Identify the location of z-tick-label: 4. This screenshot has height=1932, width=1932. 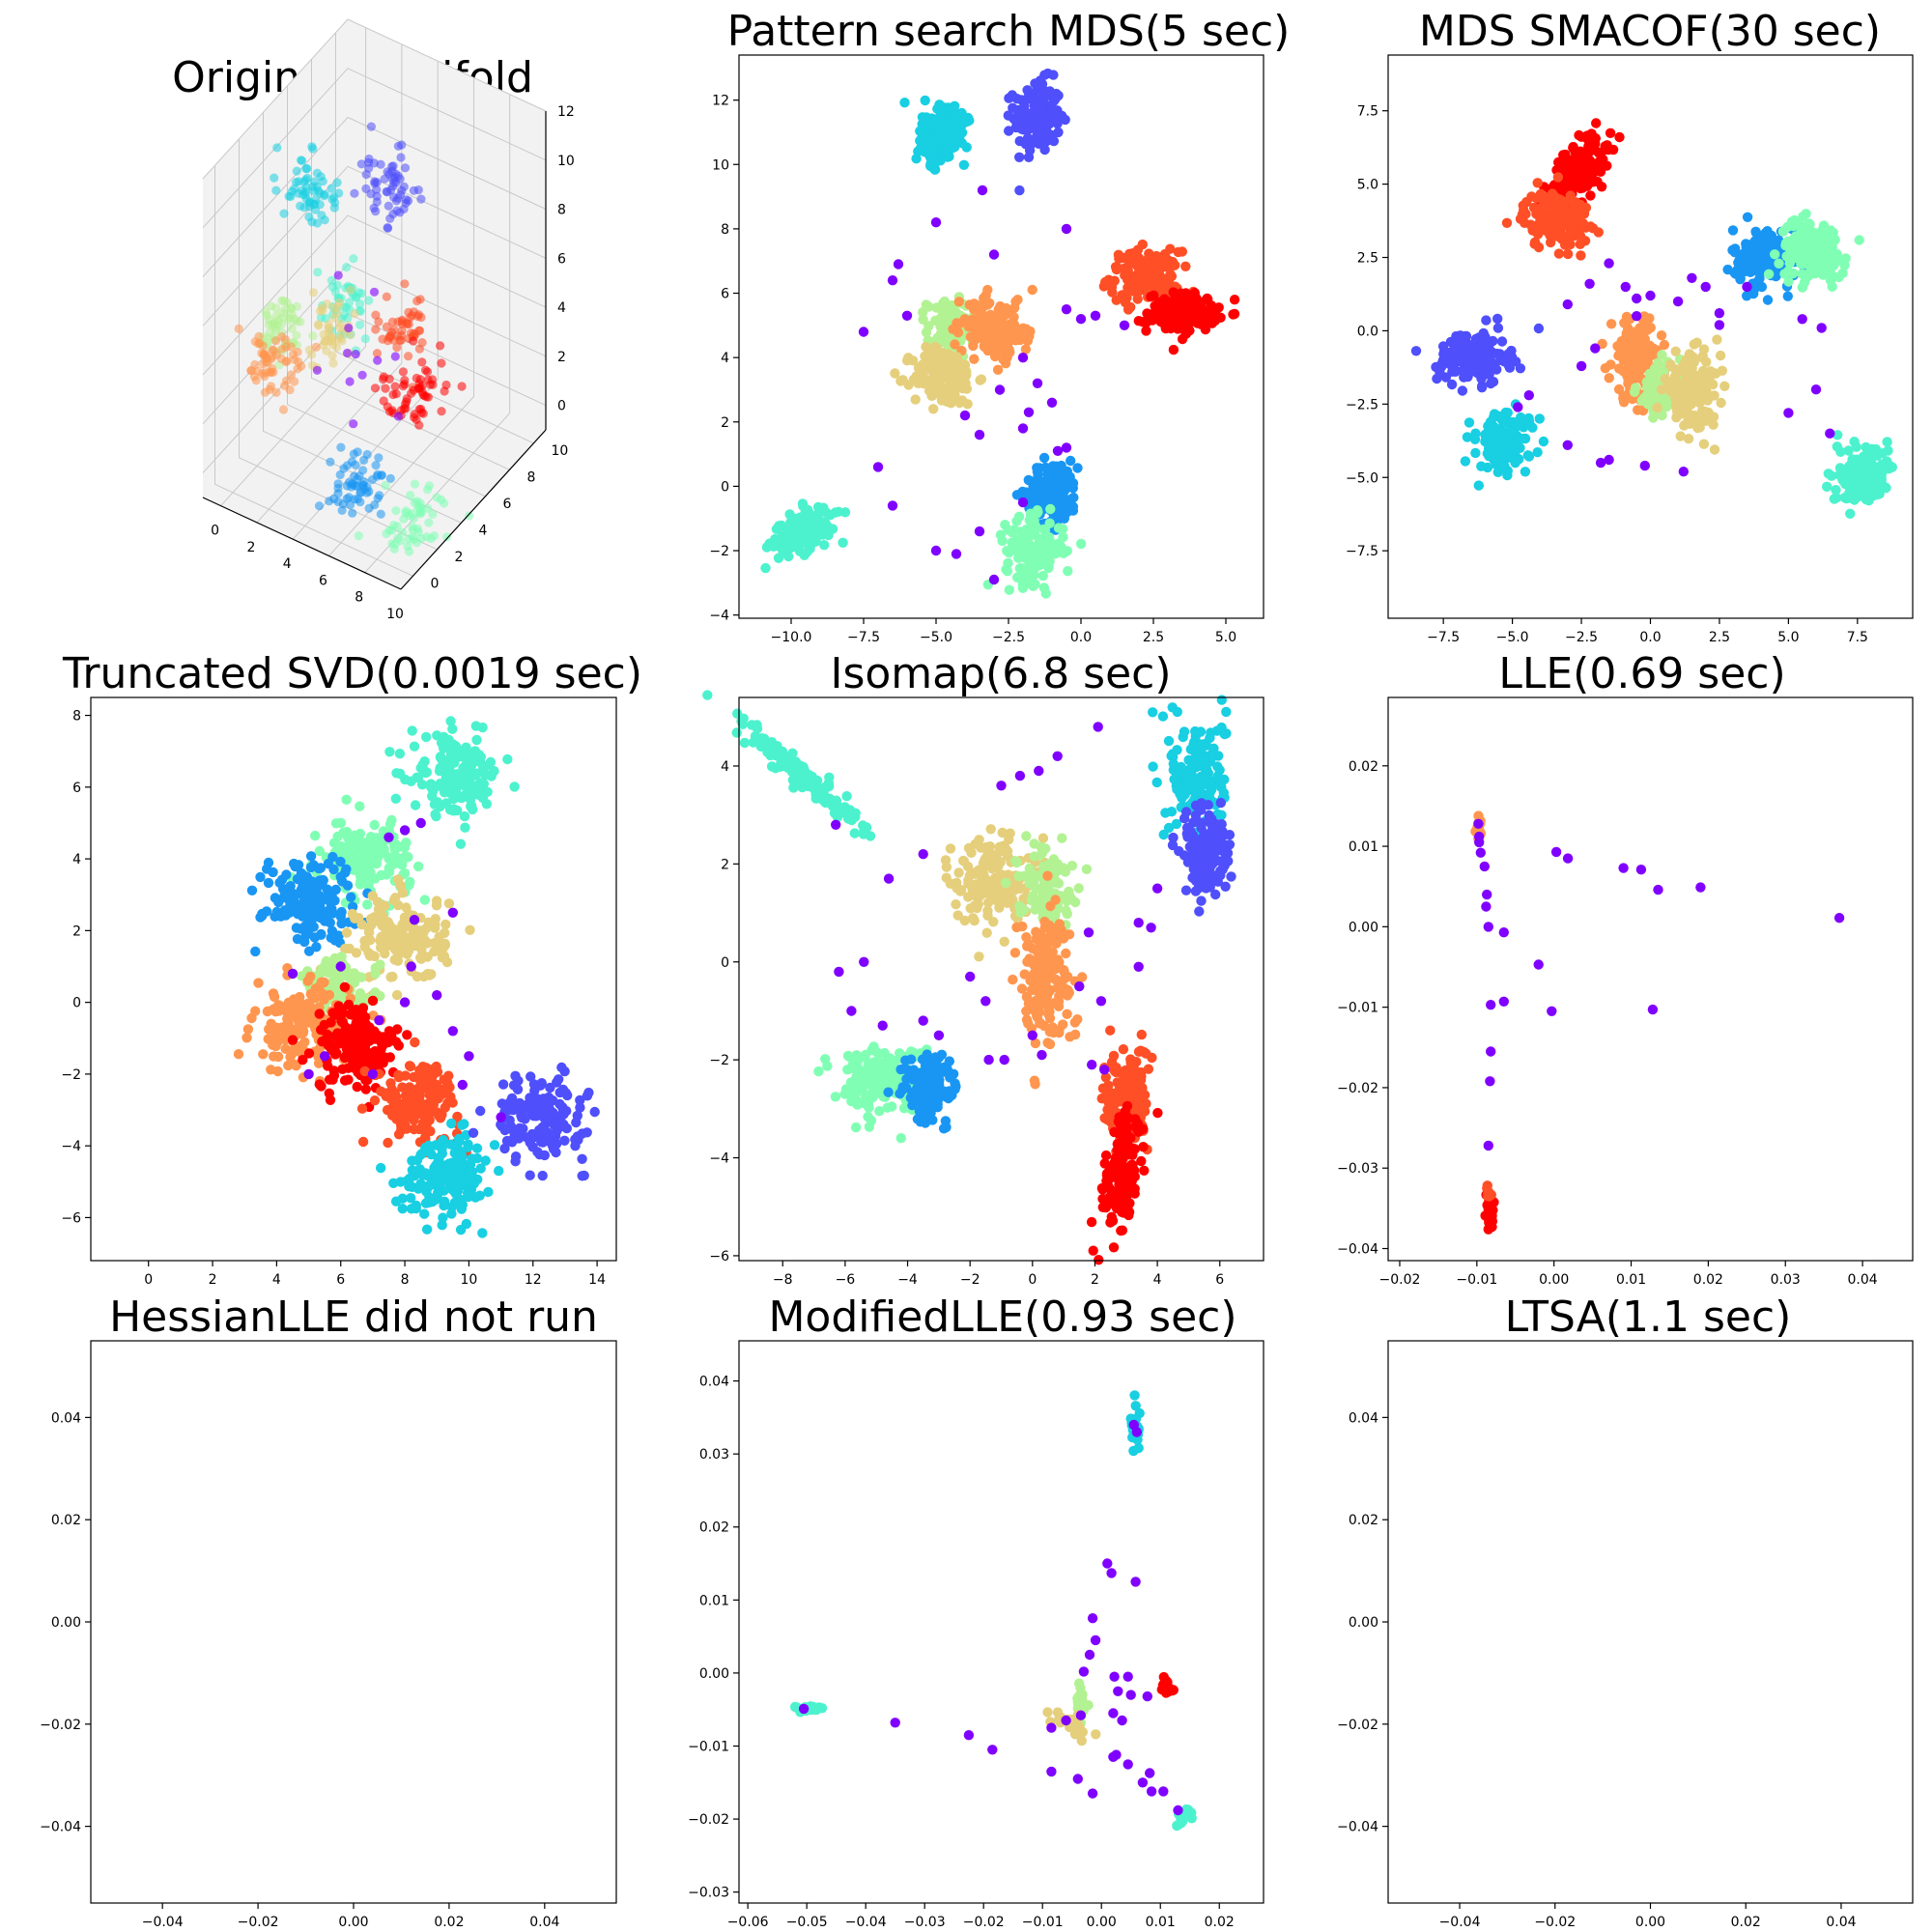
(561, 308).